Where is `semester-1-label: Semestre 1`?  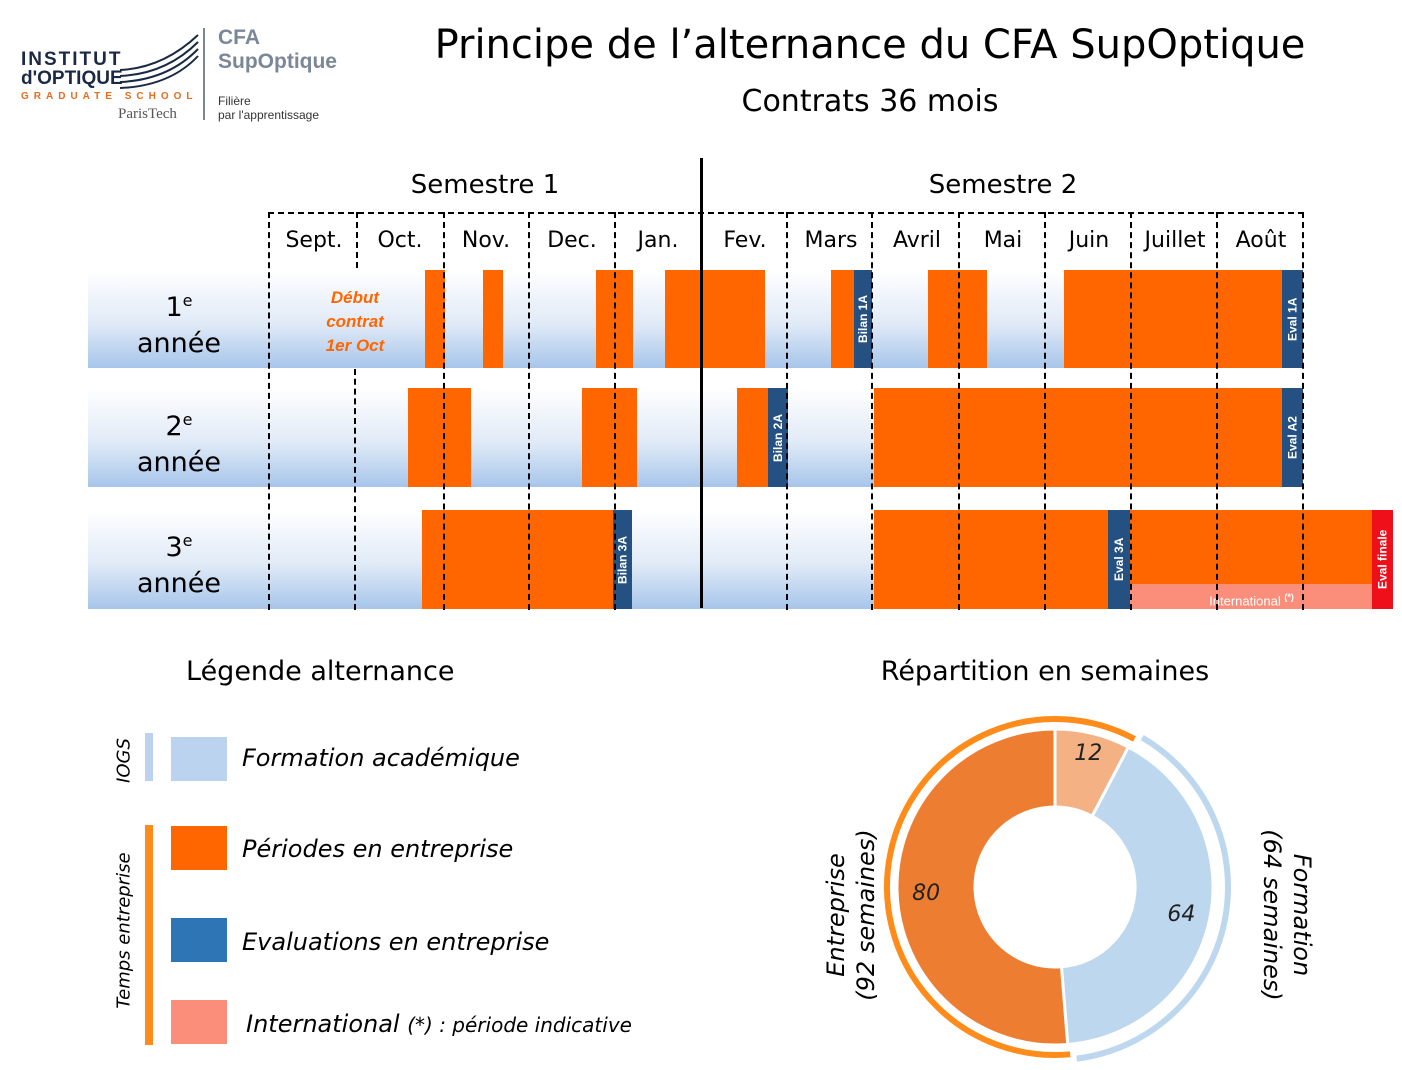 semester-1-label: Semestre 1 is located at coordinates (485, 185).